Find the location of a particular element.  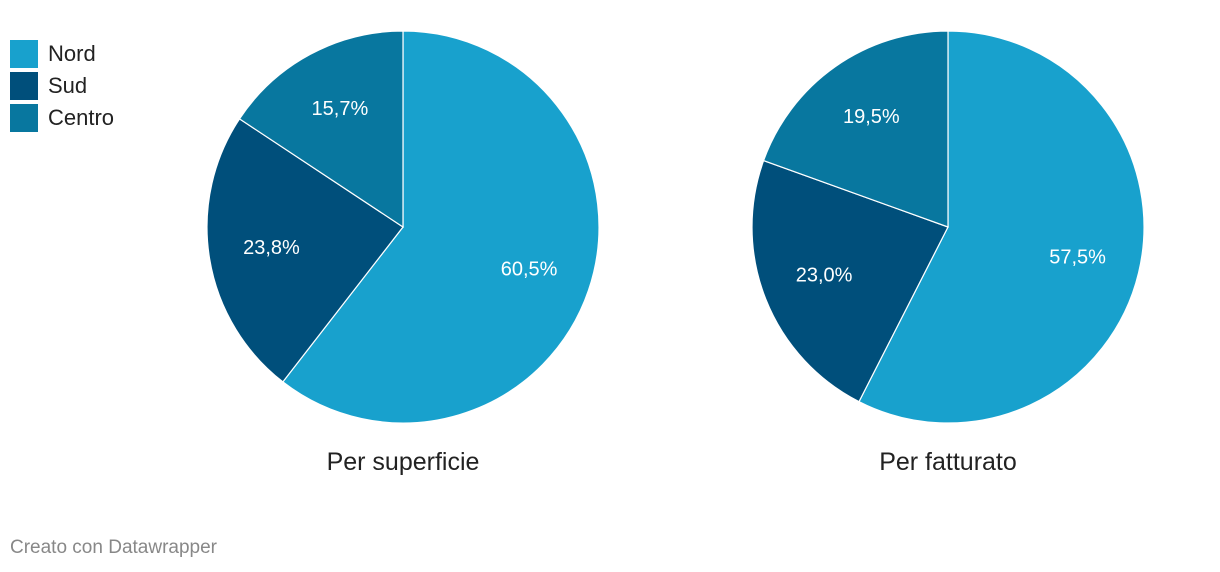

slice-label-sud: 23,0% is located at coordinates (824, 275).